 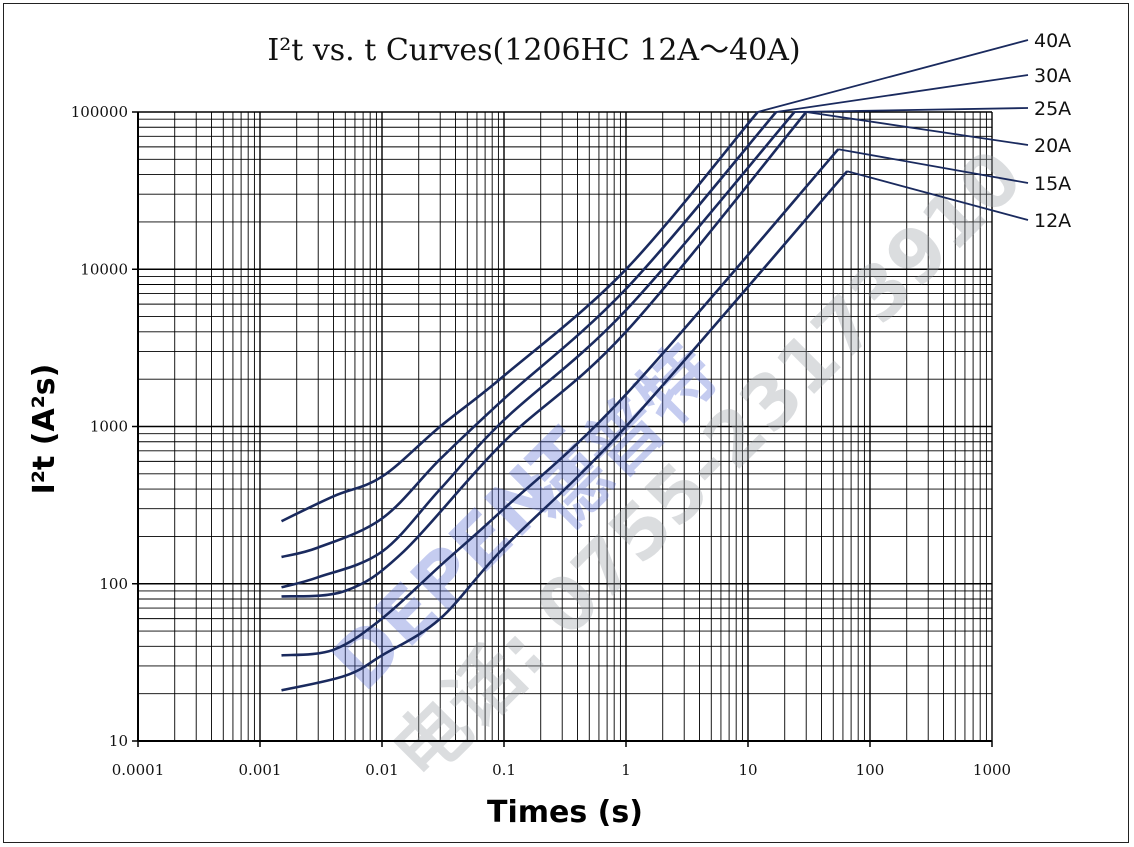 I want to click on series-label-30A: 30A, so click(x=1052, y=76).